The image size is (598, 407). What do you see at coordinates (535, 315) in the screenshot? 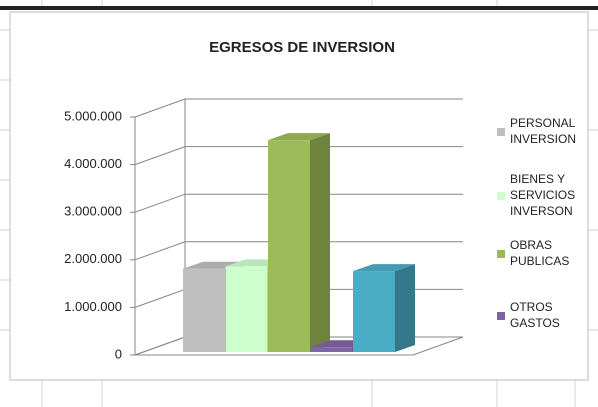
I see `legend-label: OTROS GASTOS` at bounding box center [535, 315].